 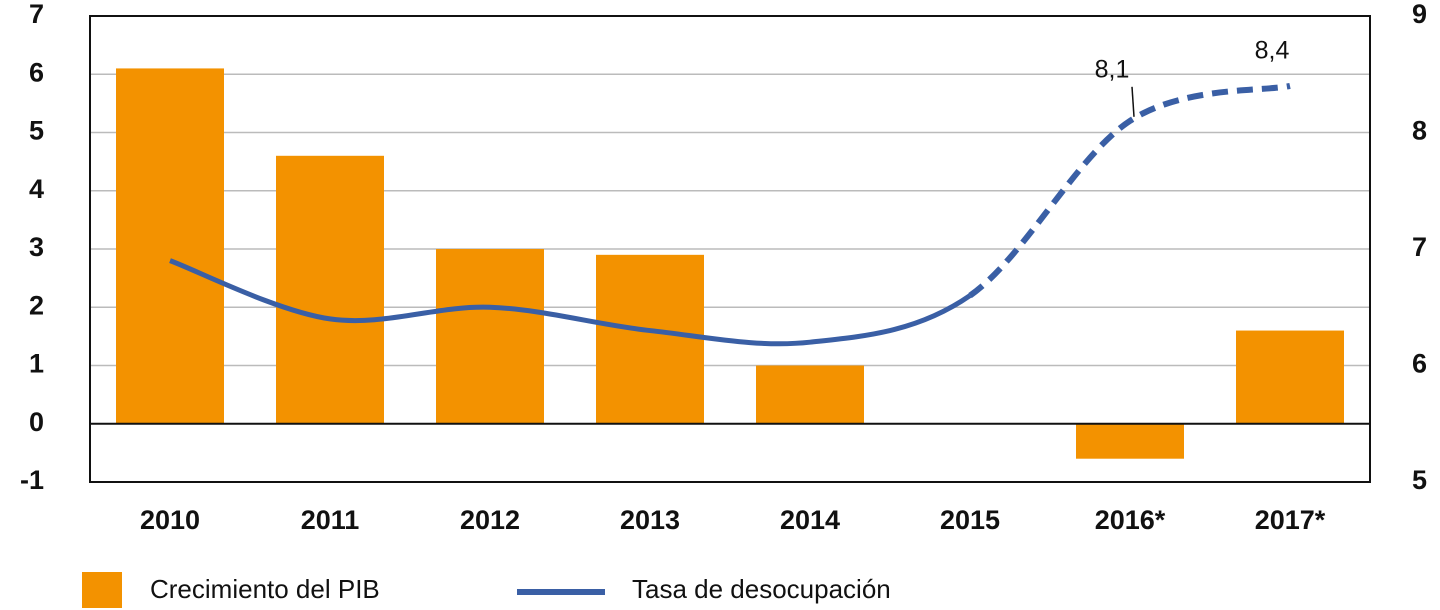 I want to click on x-tick-label: 2013, so click(x=650, y=520).